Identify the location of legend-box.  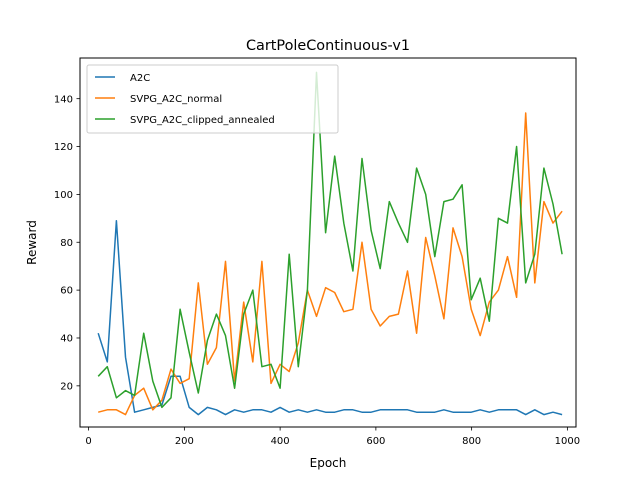
(212, 99).